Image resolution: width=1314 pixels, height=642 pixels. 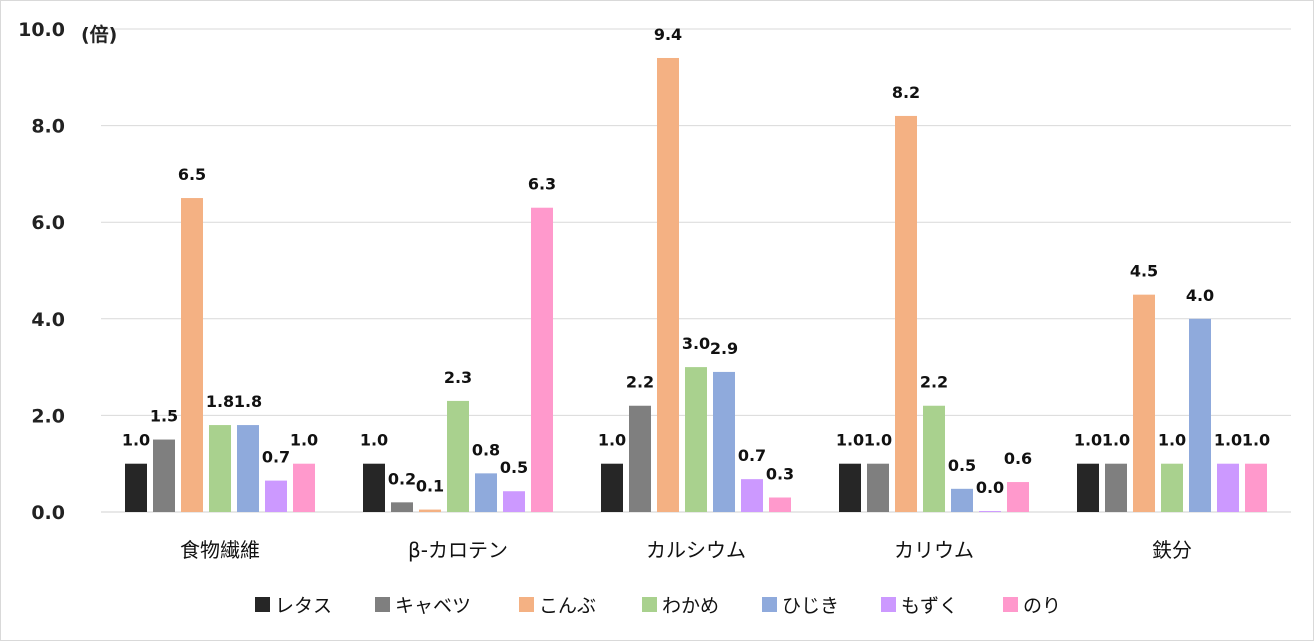 What do you see at coordinates (433, 606) in the screenshot?
I see `legend-label: キャベツ` at bounding box center [433, 606].